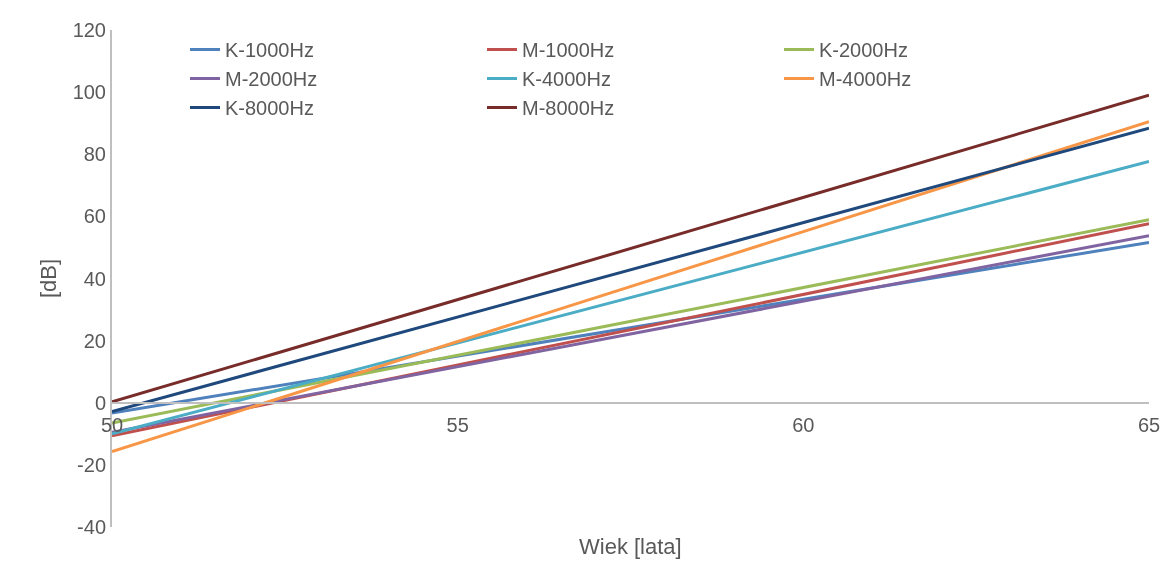 This screenshot has height=563, width=1165. I want to click on y-tick-label: 20, so click(94, 340).